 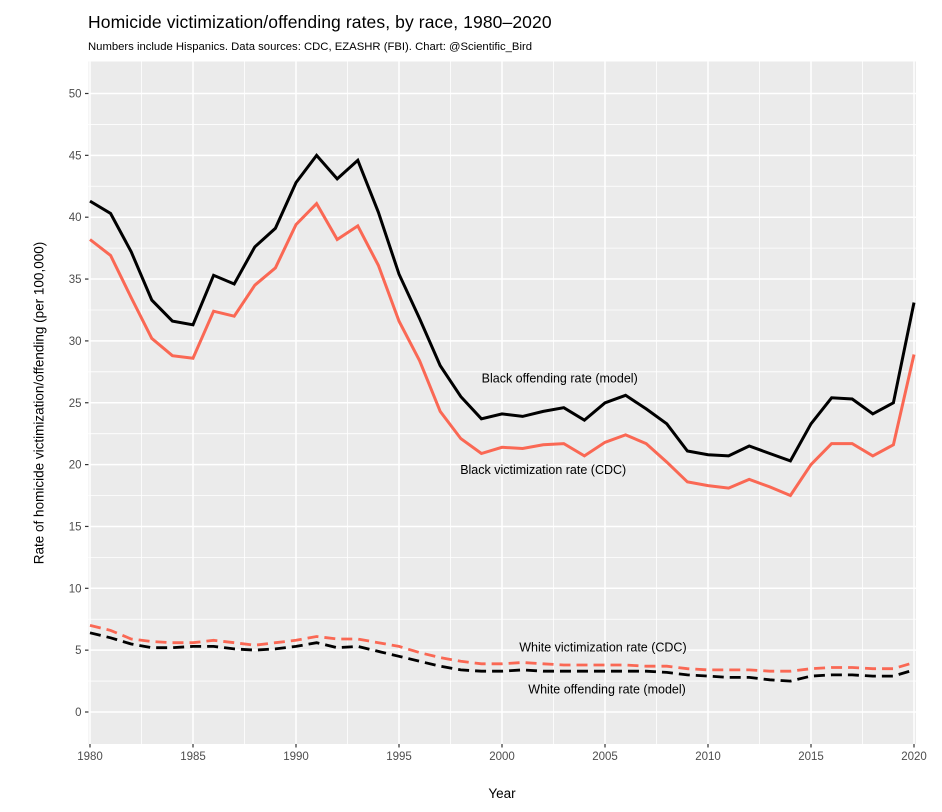 I want to click on y-tick-label: 40, so click(x=75, y=218).